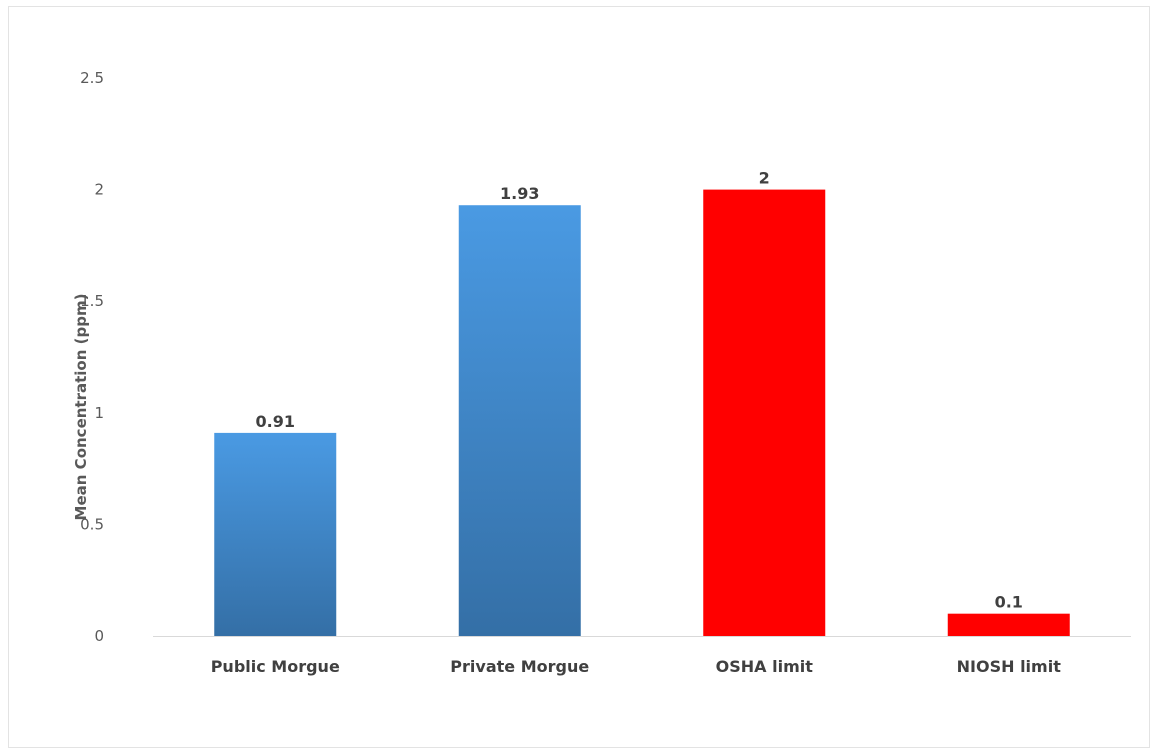 The image size is (1154, 750). What do you see at coordinates (275, 534) in the screenshot?
I see `bar-public-morgue` at bounding box center [275, 534].